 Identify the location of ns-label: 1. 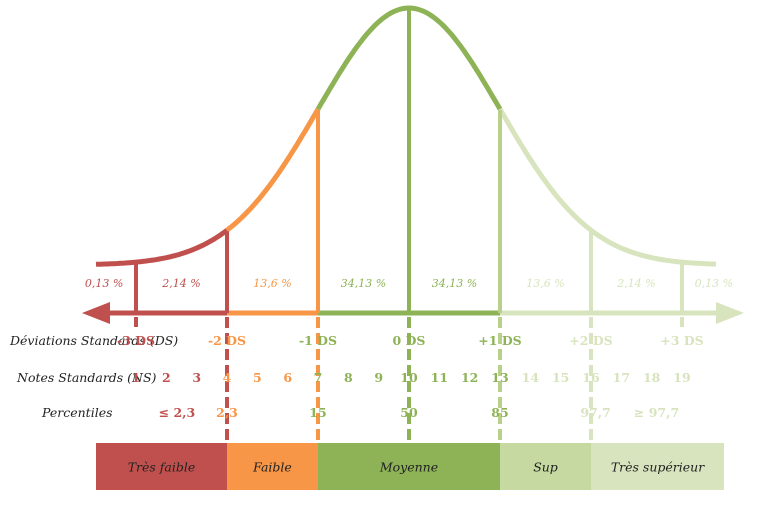
(136, 377).